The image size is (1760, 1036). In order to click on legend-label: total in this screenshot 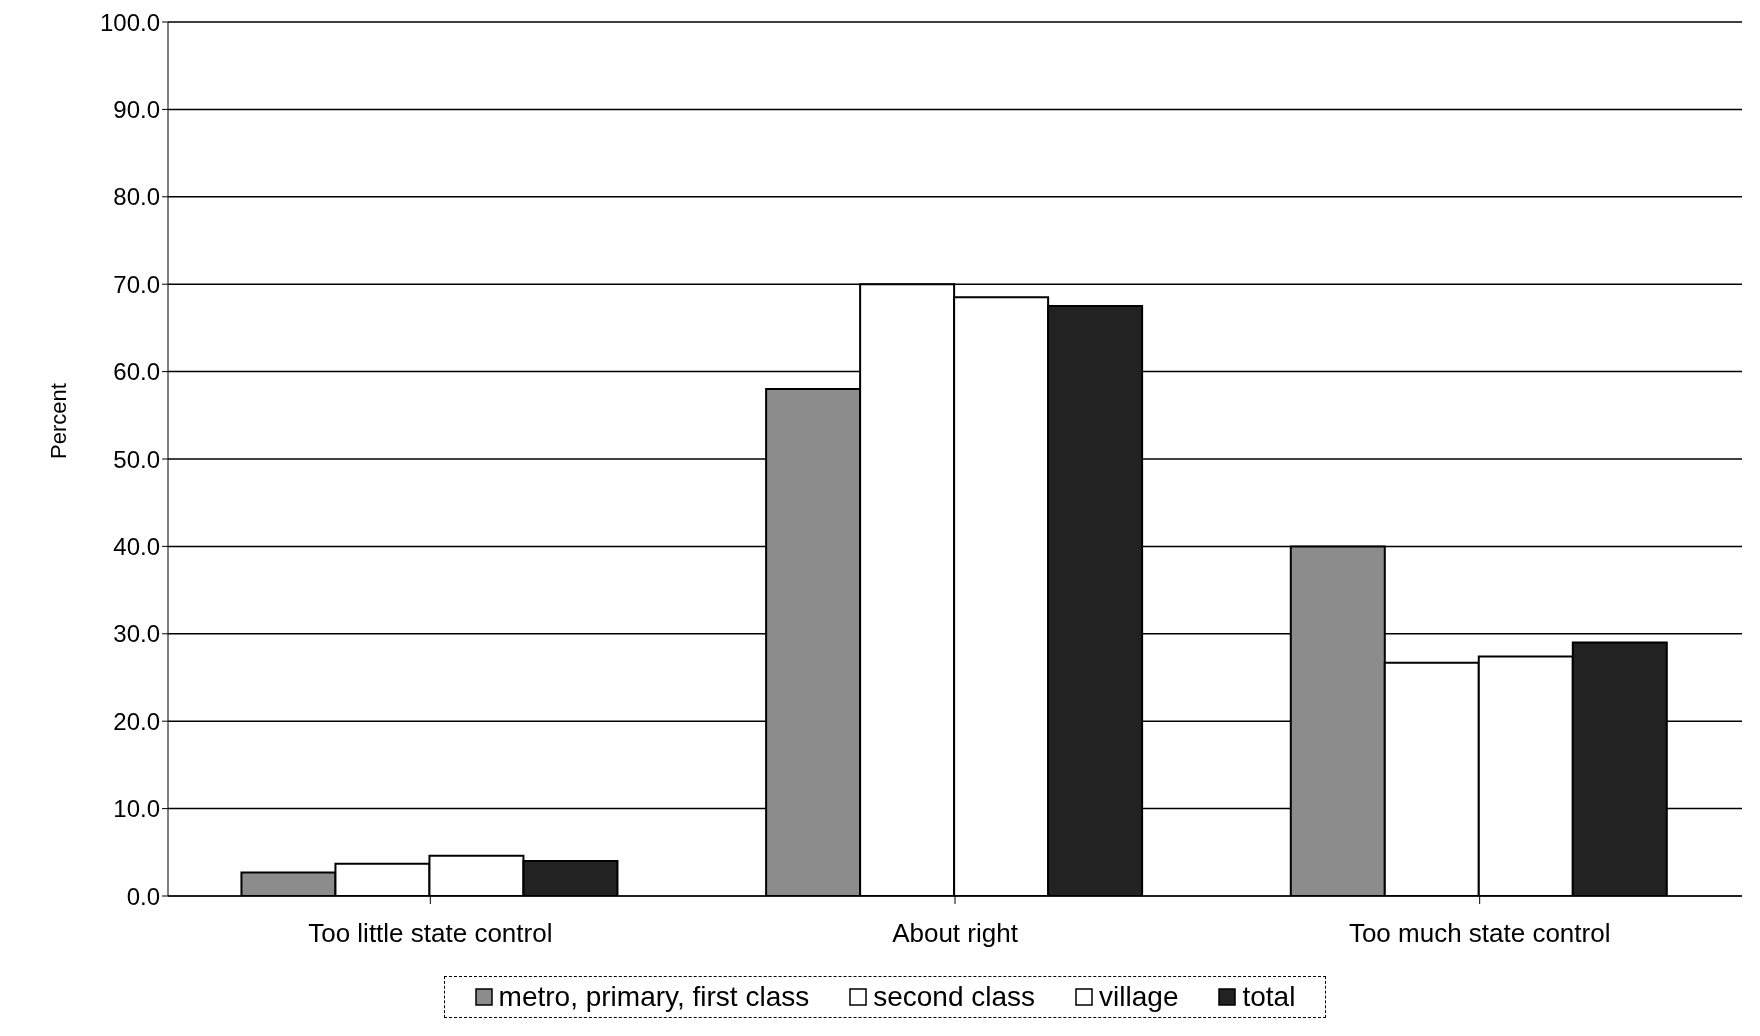, I will do `click(1268, 997)`.